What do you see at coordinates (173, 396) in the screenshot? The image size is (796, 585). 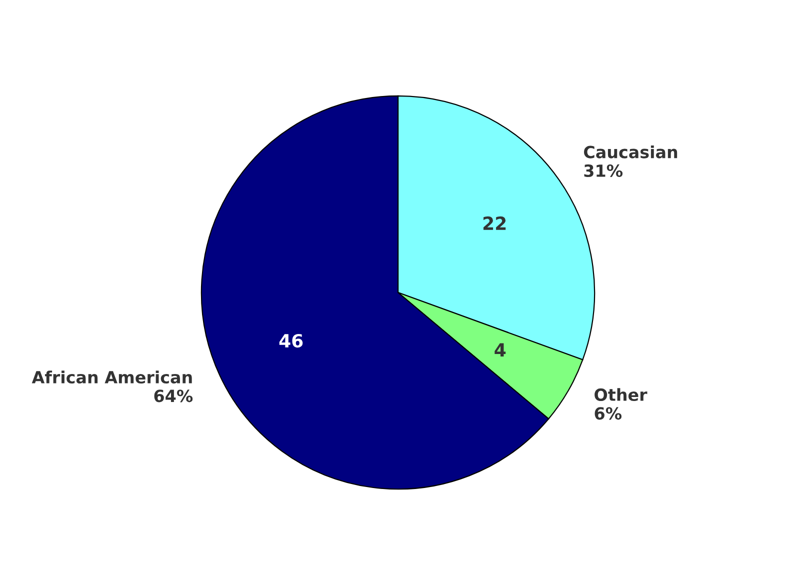 I see `text: 64%` at bounding box center [173, 396].